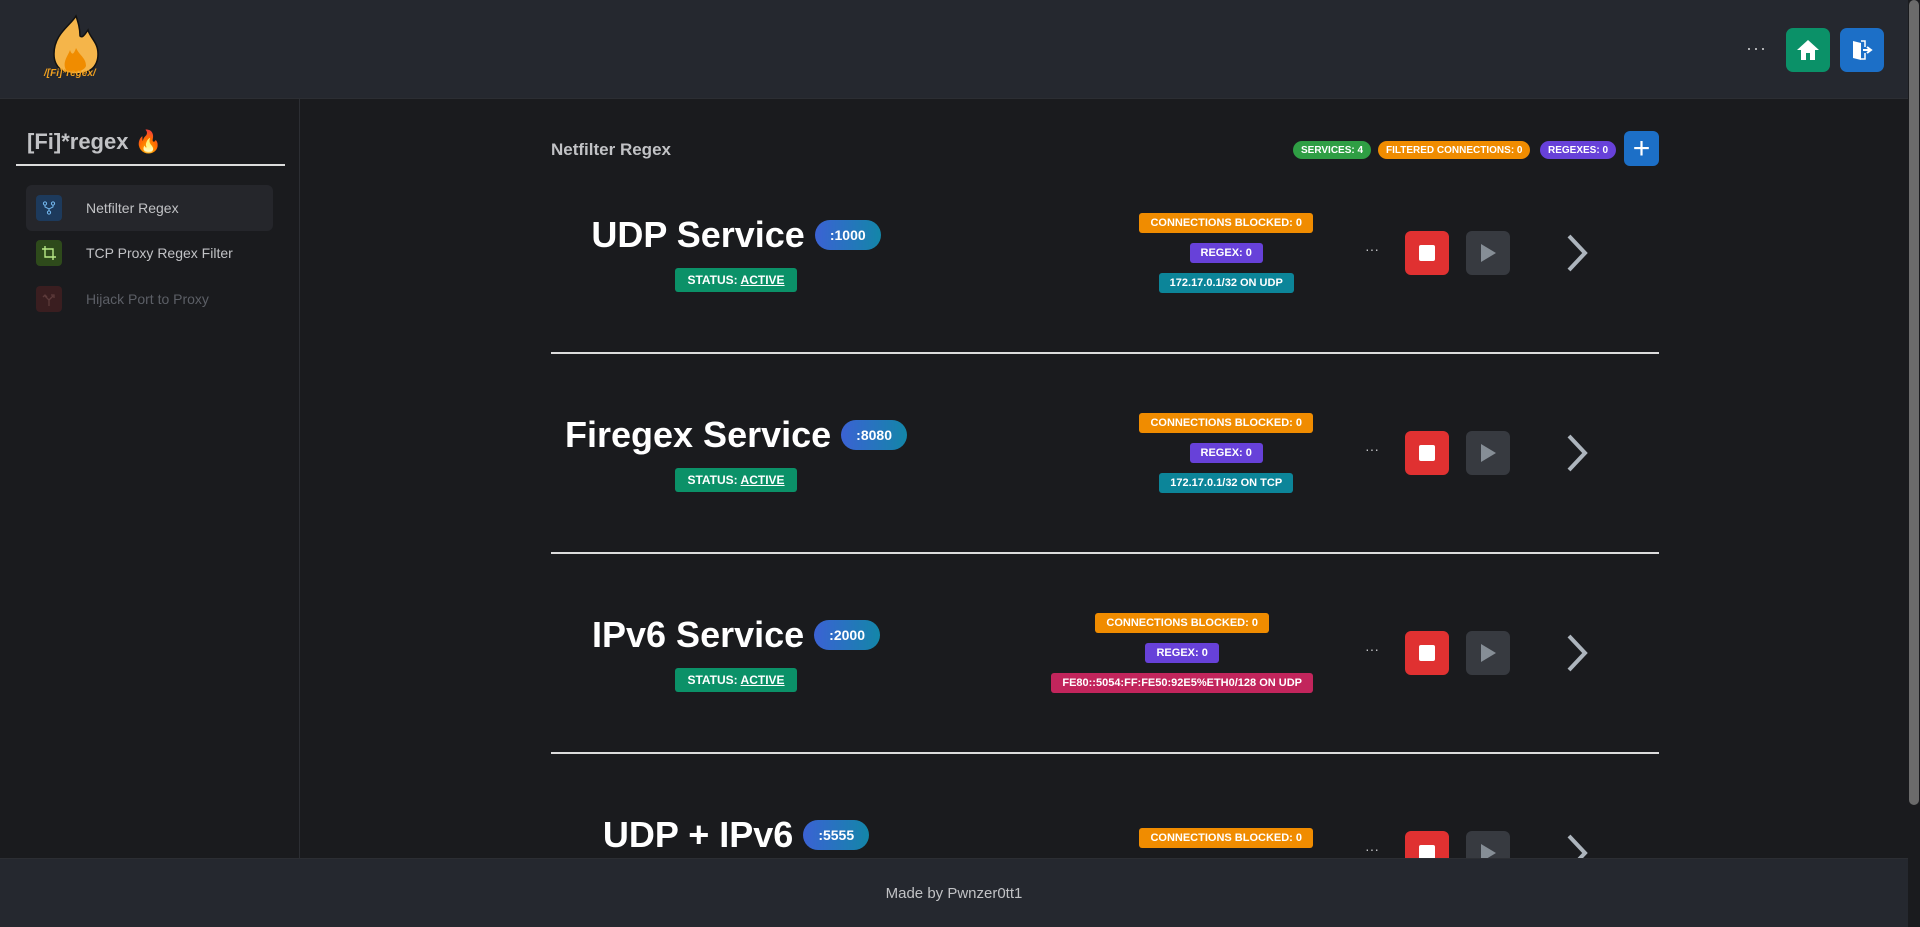  I want to click on add-service-button: +, so click(1641, 148).